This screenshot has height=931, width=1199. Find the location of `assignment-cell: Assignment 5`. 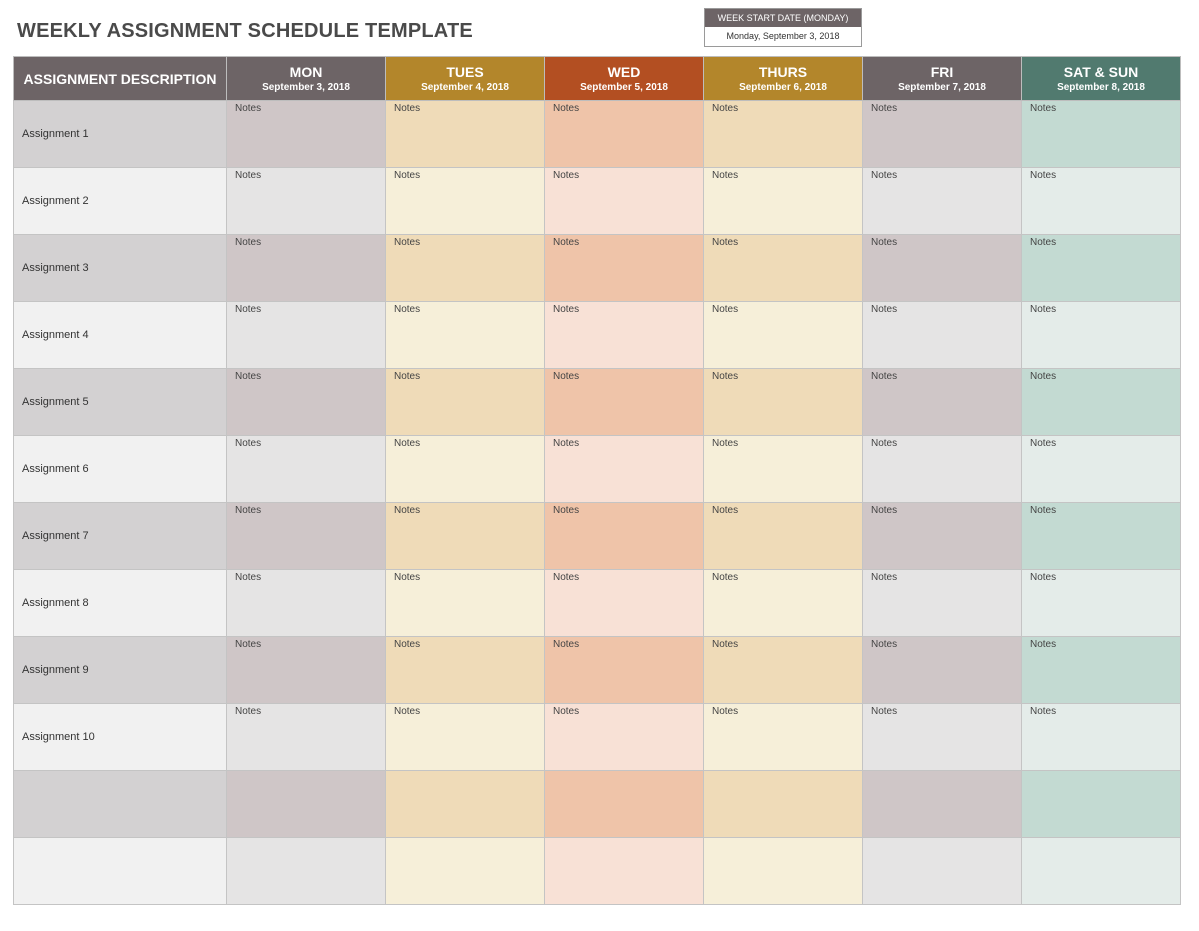

assignment-cell: Assignment 5 is located at coordinates (120, 402).